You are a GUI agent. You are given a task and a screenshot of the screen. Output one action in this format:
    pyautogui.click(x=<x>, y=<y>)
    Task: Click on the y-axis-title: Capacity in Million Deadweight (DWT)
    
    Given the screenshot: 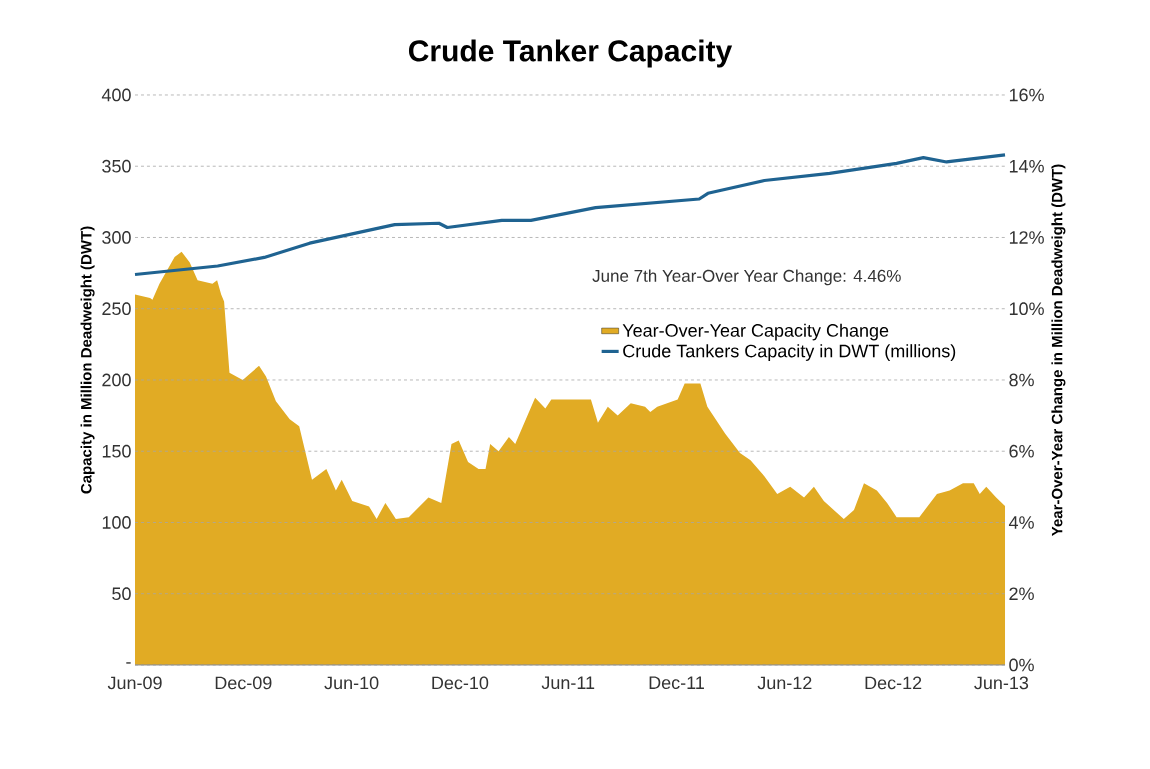 What is the action you would take?
    pyautogui.click(x=87, y=360)
    